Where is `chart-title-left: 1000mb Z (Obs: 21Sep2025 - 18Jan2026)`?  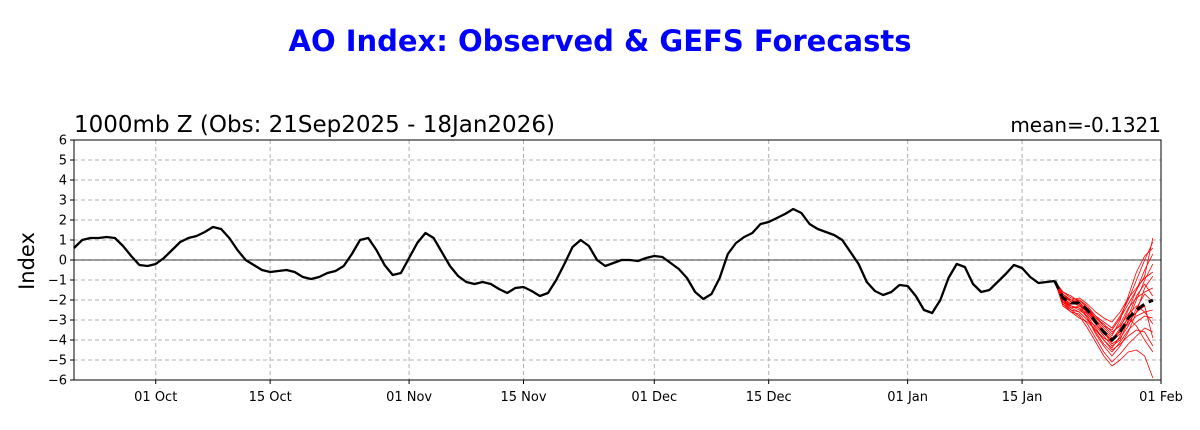 chart-title-left: 1000mb Z (Obs: 21Sep2025 - 18Jan2026) is located at coordinates (314, 125).